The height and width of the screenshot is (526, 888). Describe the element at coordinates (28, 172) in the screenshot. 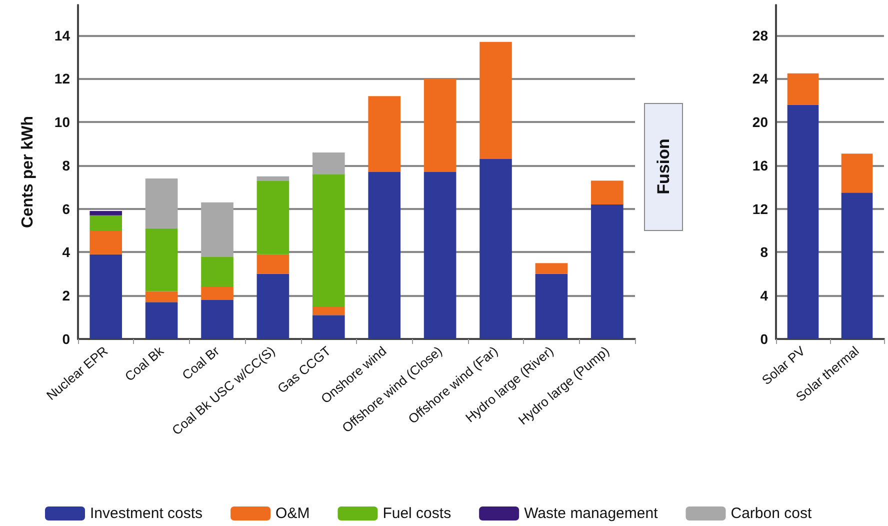

I see `y-axis-title: Cents per kWh` at that location.